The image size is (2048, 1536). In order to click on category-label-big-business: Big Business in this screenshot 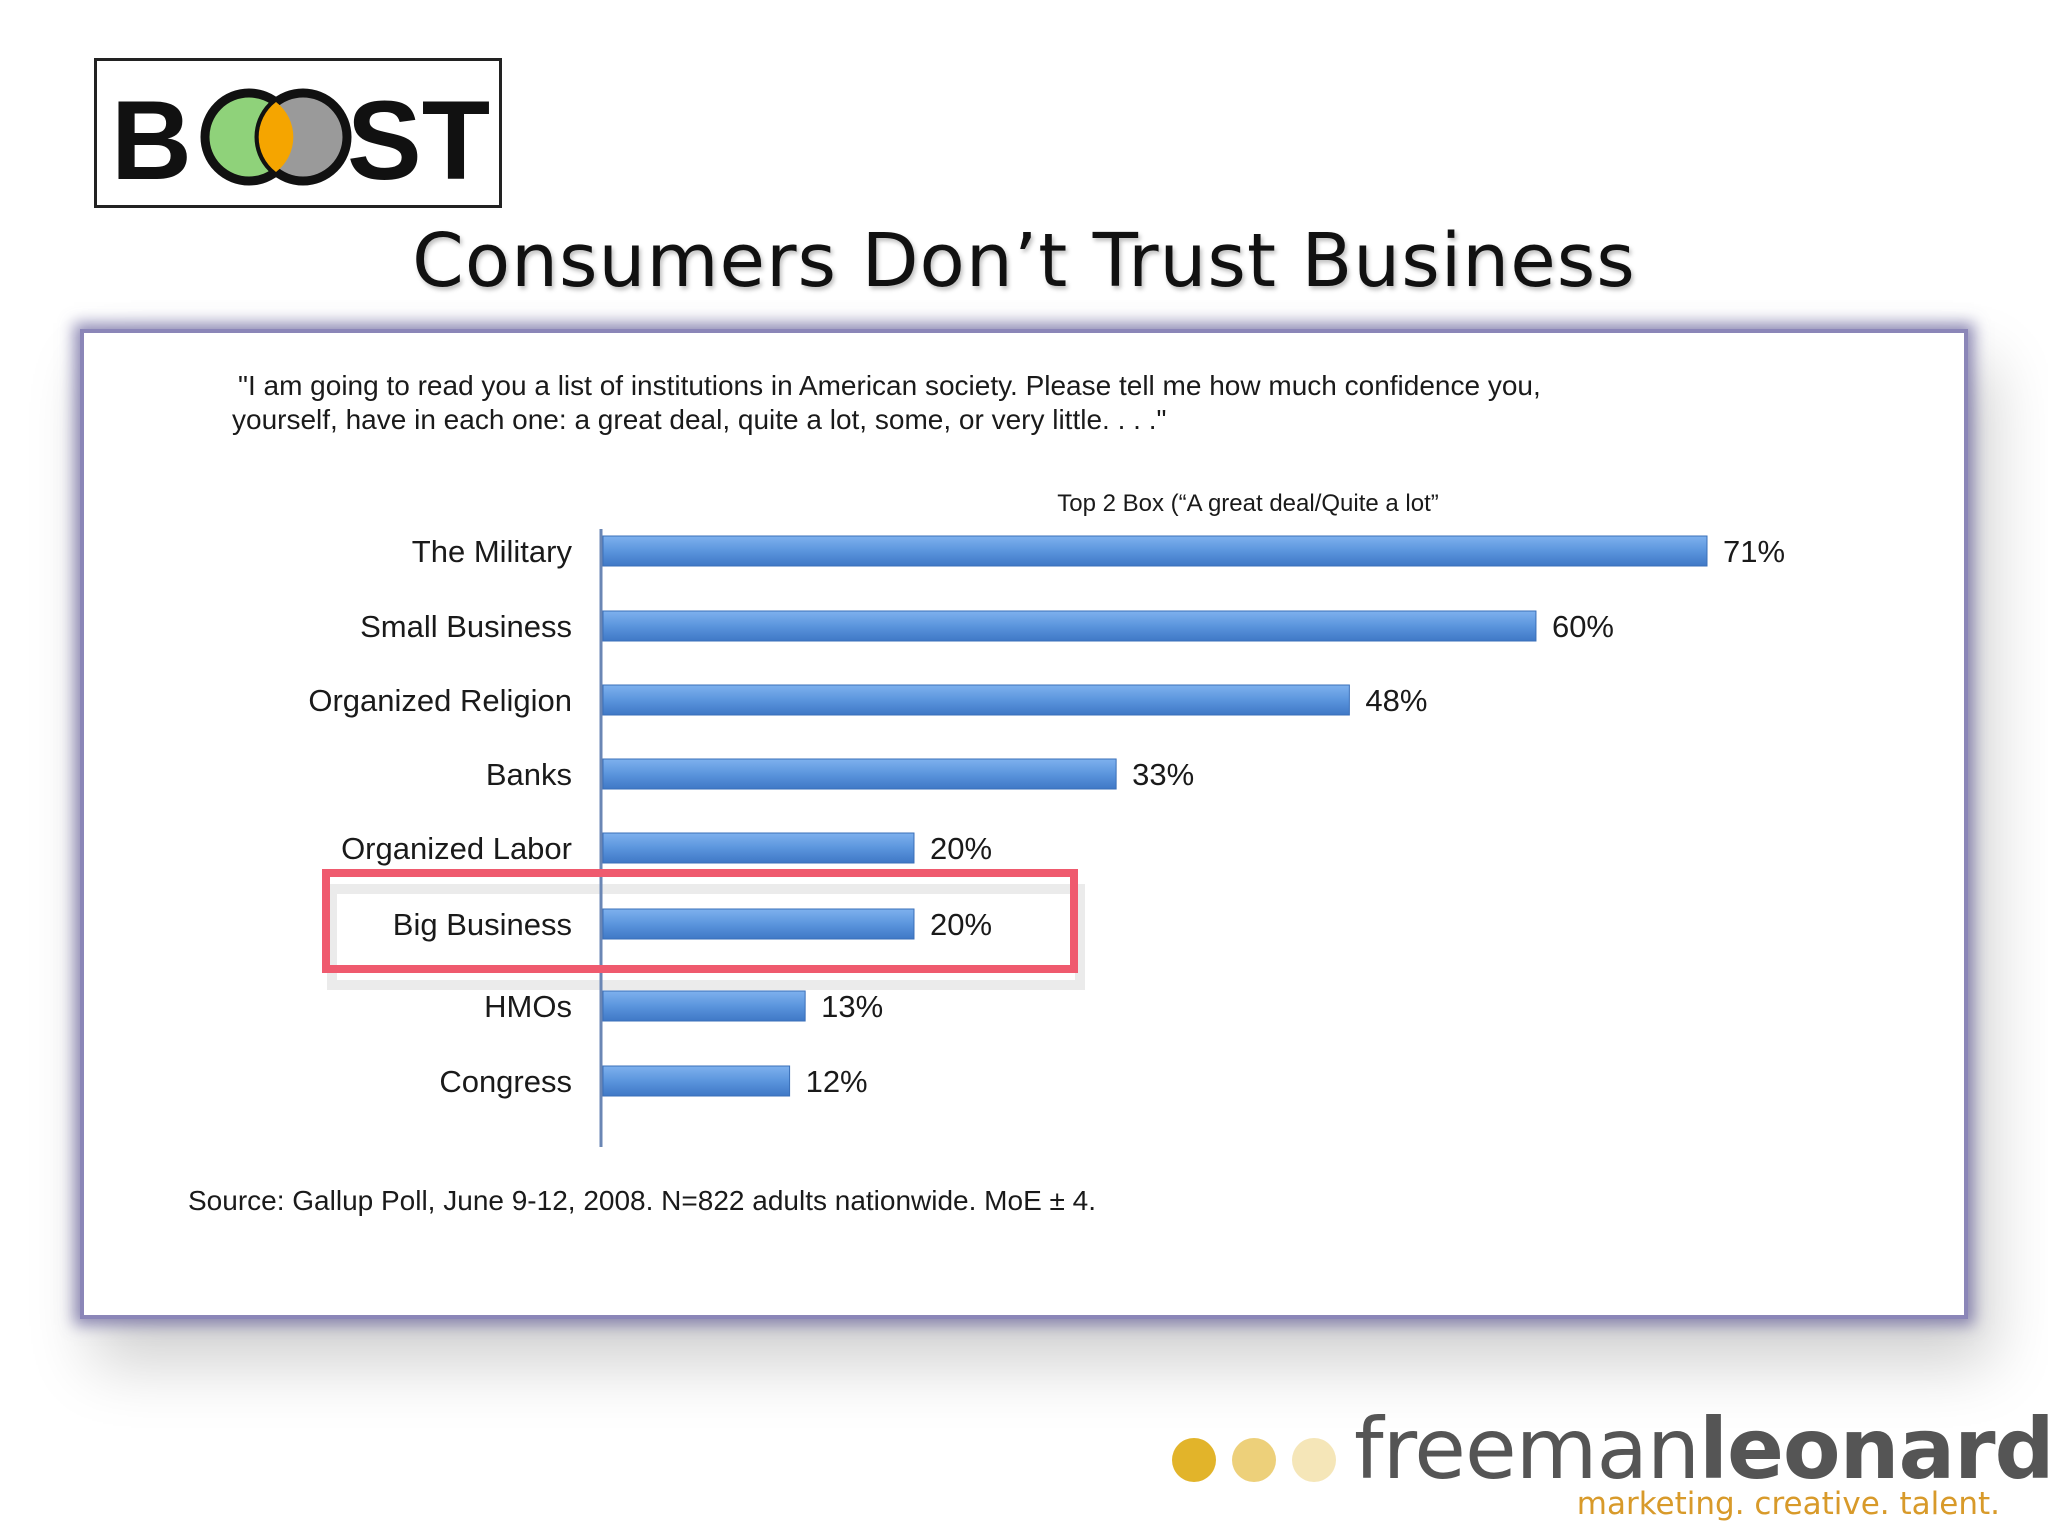, I will do `click(482, 924)`.